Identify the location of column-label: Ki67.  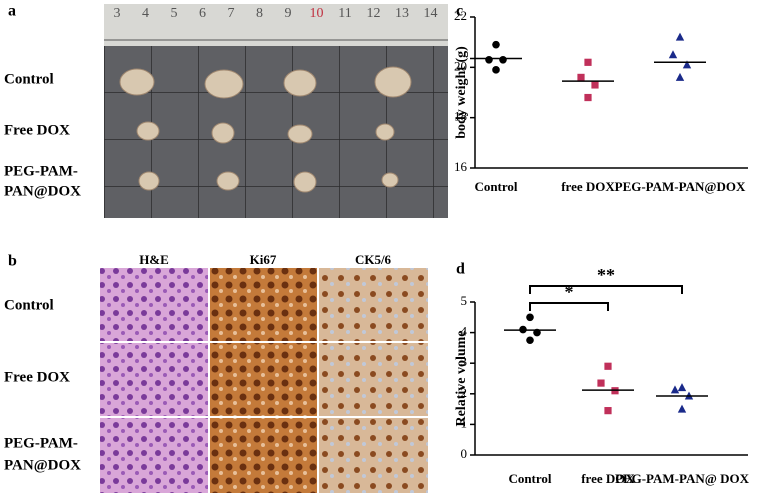
(263, 259).